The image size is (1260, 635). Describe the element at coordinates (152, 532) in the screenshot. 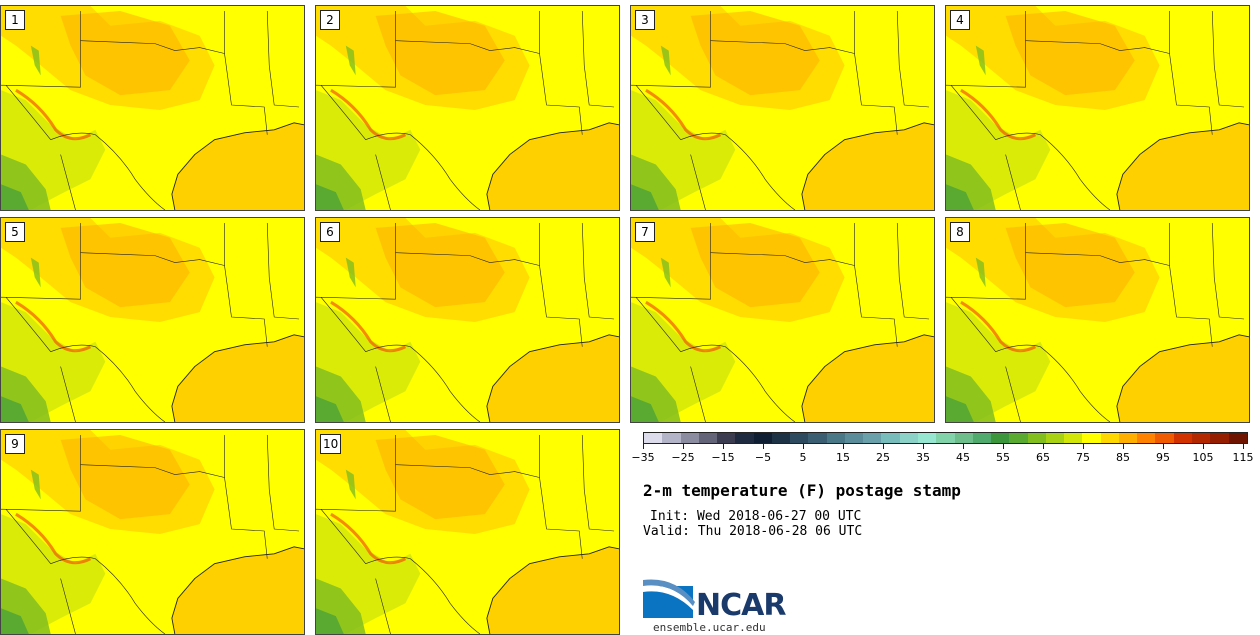

I see `ensemble-member-map-9: 9` at that location.